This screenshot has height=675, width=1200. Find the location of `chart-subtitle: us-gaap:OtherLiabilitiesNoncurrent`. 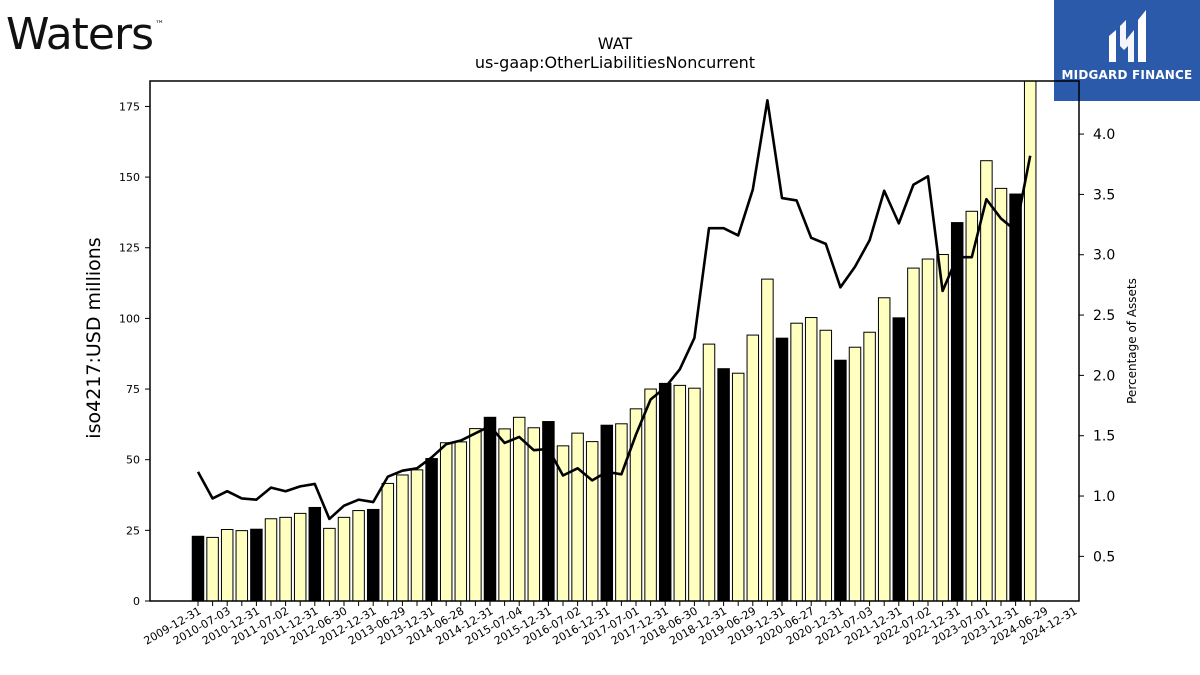

chart-subtitle: us-gaap:OtherLiabilitiesNoncurrent is located at coordinates (615, 62).